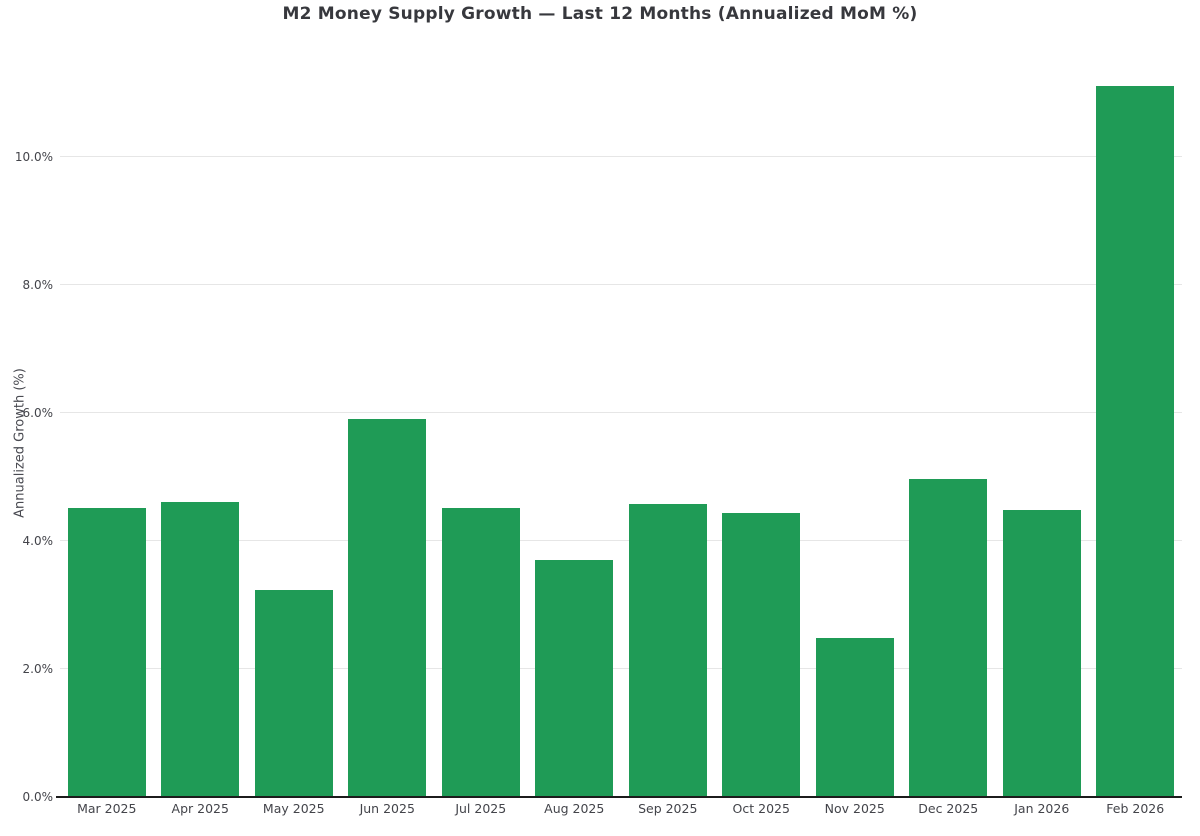 Image resolution: width=1200 pixels, height=836 pixels. I want to click on x-tick-label: Oct 2025, so click(761, 808).